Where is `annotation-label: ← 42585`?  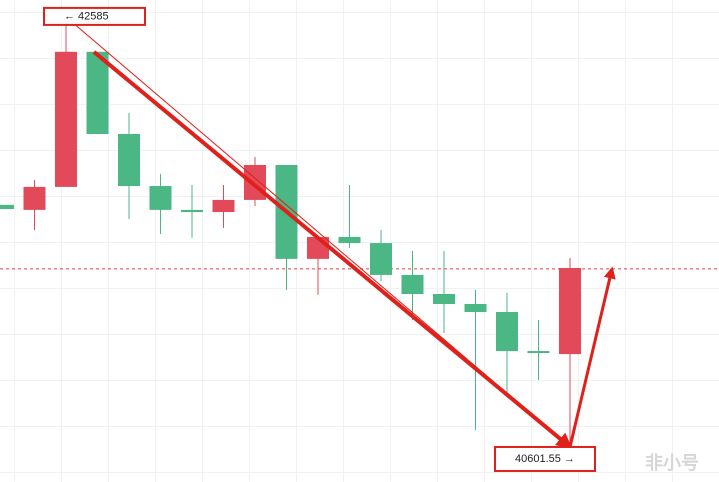
annotation-label: ← 42585 is located at coordinates (86, 16).